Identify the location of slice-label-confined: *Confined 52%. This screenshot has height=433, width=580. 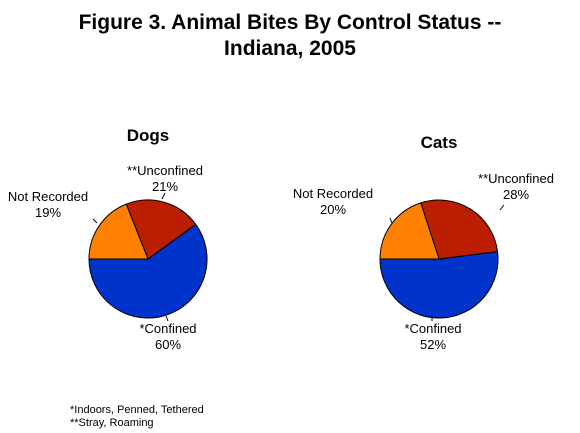
(432, 336).